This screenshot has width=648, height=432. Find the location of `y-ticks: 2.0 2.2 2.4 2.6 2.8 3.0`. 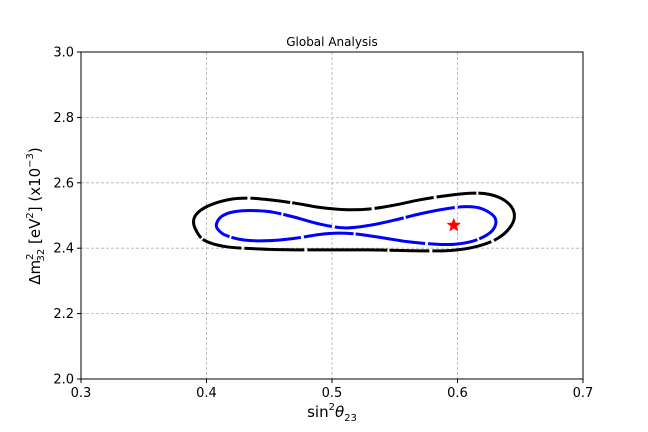

y-ticks: 2.0 2.2 2.4 2.6 2.8 3.0 is located at coordinates (67, 217).